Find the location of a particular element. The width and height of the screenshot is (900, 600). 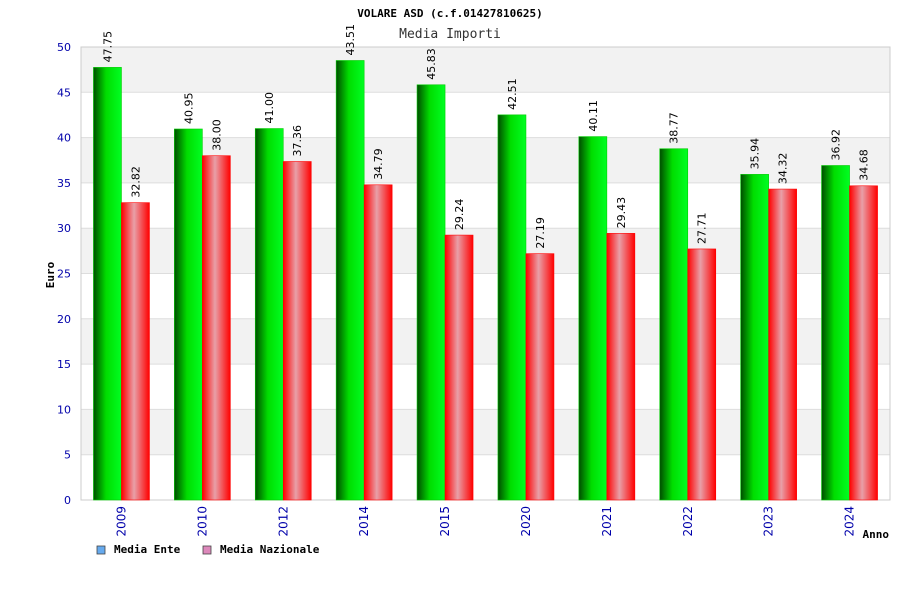

bar-value-label: 35.94 is located at coordinates (755, 154).